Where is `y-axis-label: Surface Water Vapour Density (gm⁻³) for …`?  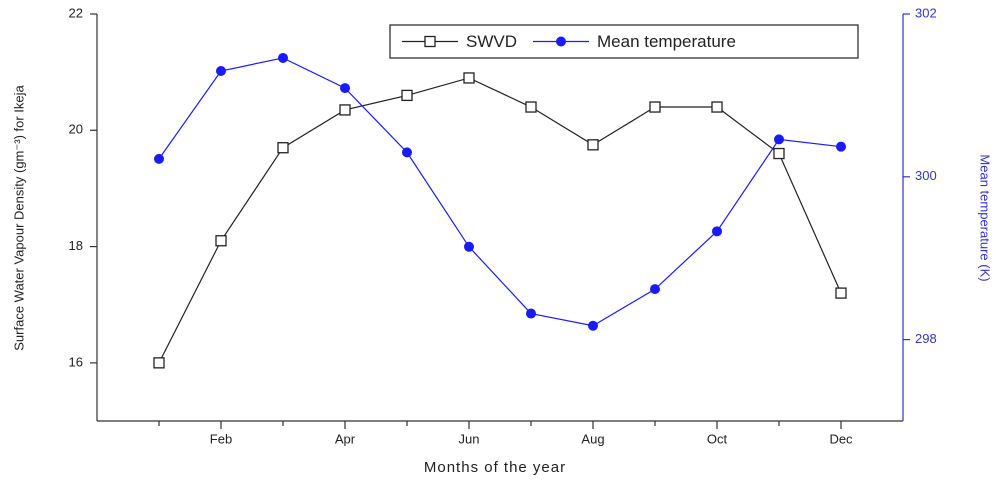
y-axis-label: Surface Water Vapour Density (gm⁻³) for … is located at coordinates (18, 217).